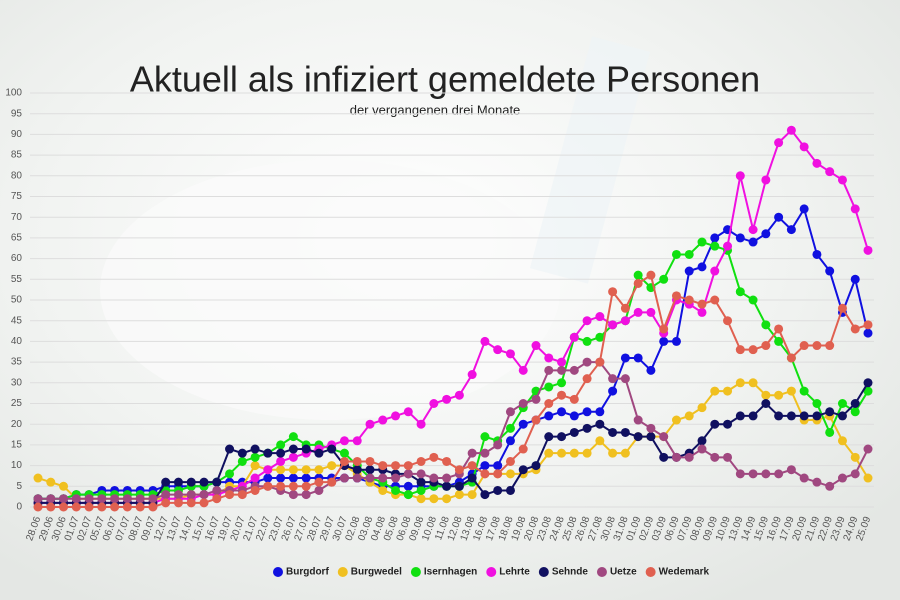  What do you see at coordinates (376, 572) in the screenshot?
I see `legend-label: Burgwedel` at bounding box center [376, 572].